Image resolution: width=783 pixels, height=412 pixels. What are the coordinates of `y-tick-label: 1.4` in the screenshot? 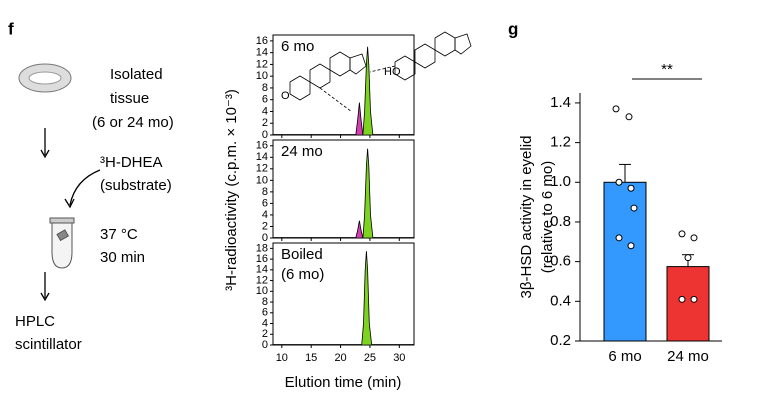 It's located at (560, 102).